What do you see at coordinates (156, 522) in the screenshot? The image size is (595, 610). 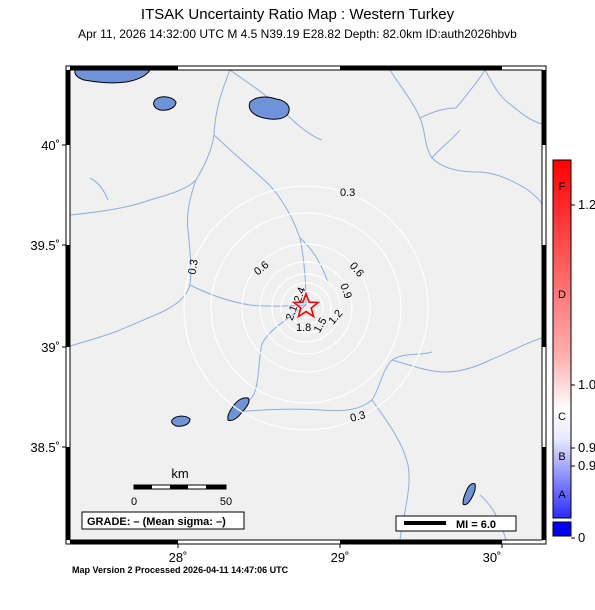 I see `grade-text: GRADE: – (Mean sigma: –)` at bounding box center [156, 522].